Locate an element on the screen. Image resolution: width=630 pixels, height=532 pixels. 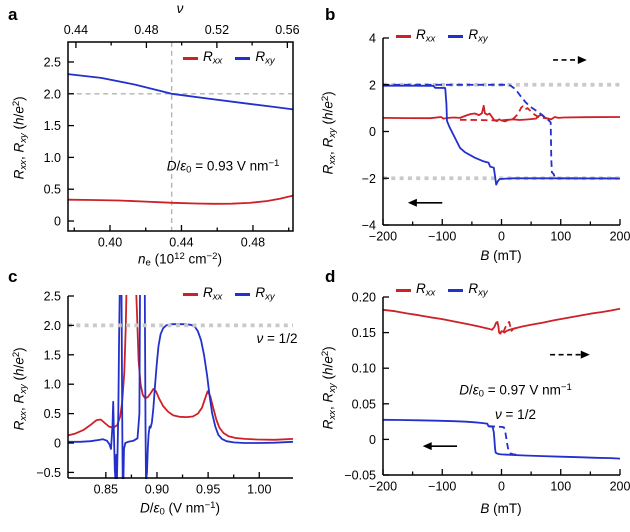
svg-text: 0.85 is located at coordinates (106, 490).